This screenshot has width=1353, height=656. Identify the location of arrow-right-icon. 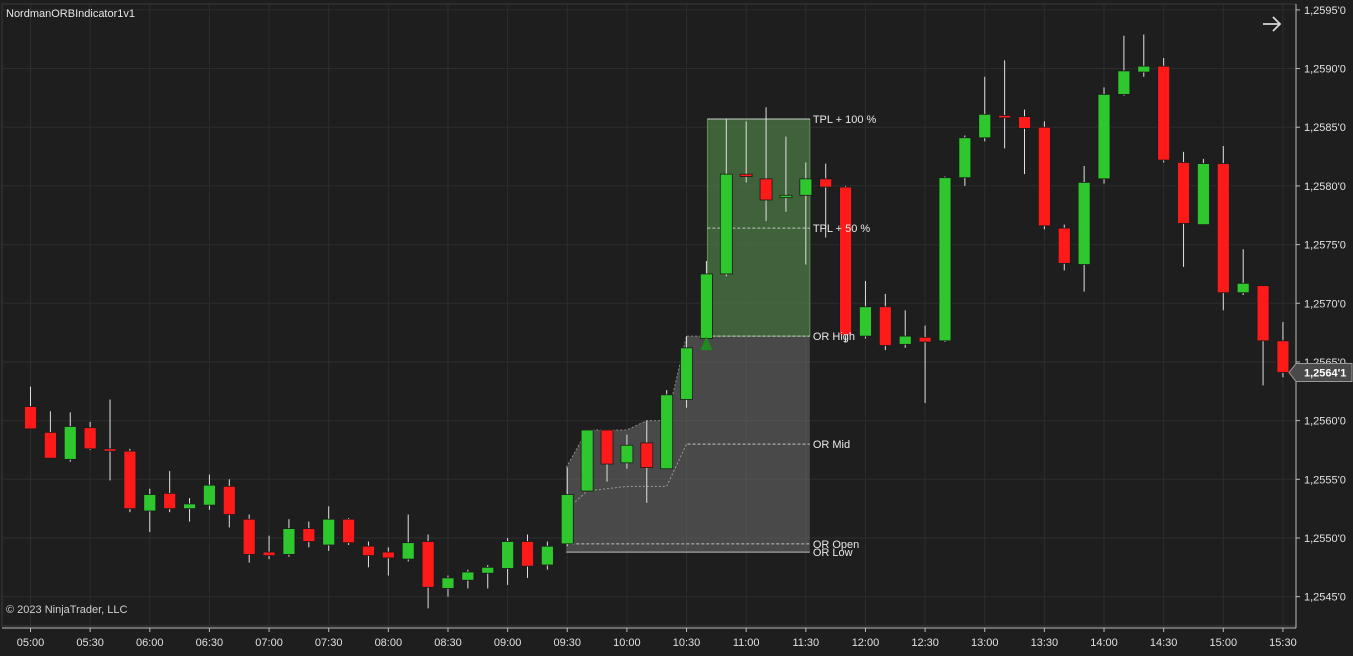
(1272, 24).